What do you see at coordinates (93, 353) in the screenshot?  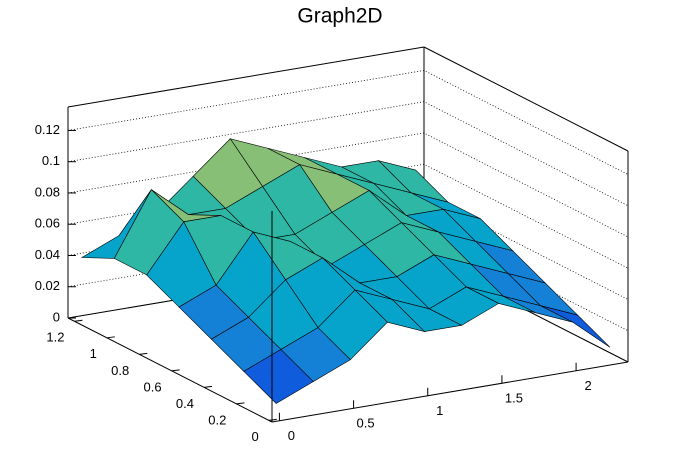 I see `y-tick-label: 1` at bounding box center [93, 353].